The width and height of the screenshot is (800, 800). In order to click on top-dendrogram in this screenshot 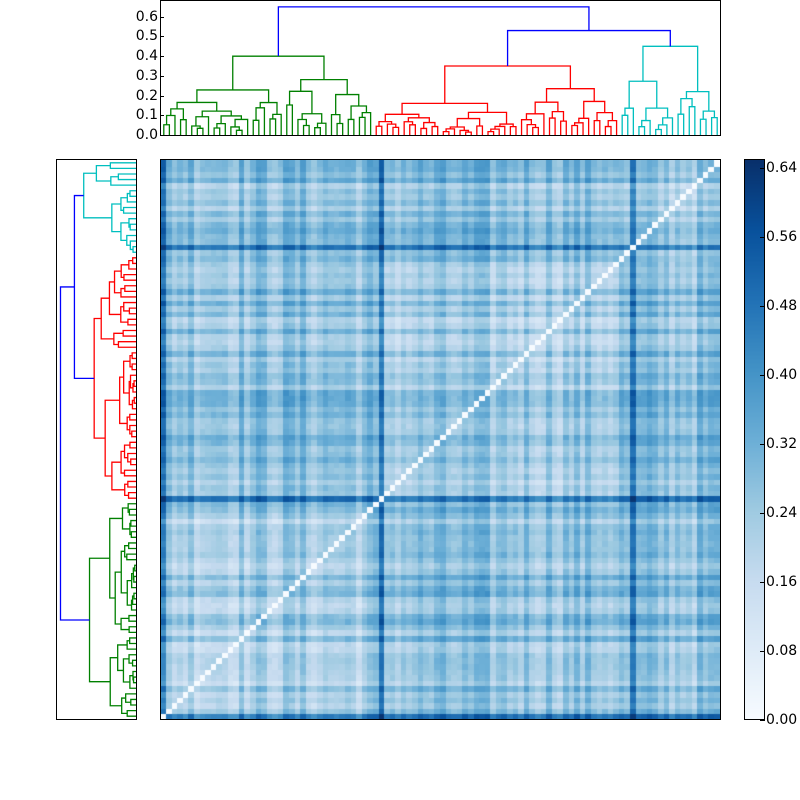, I will do `click(440, 68)`.